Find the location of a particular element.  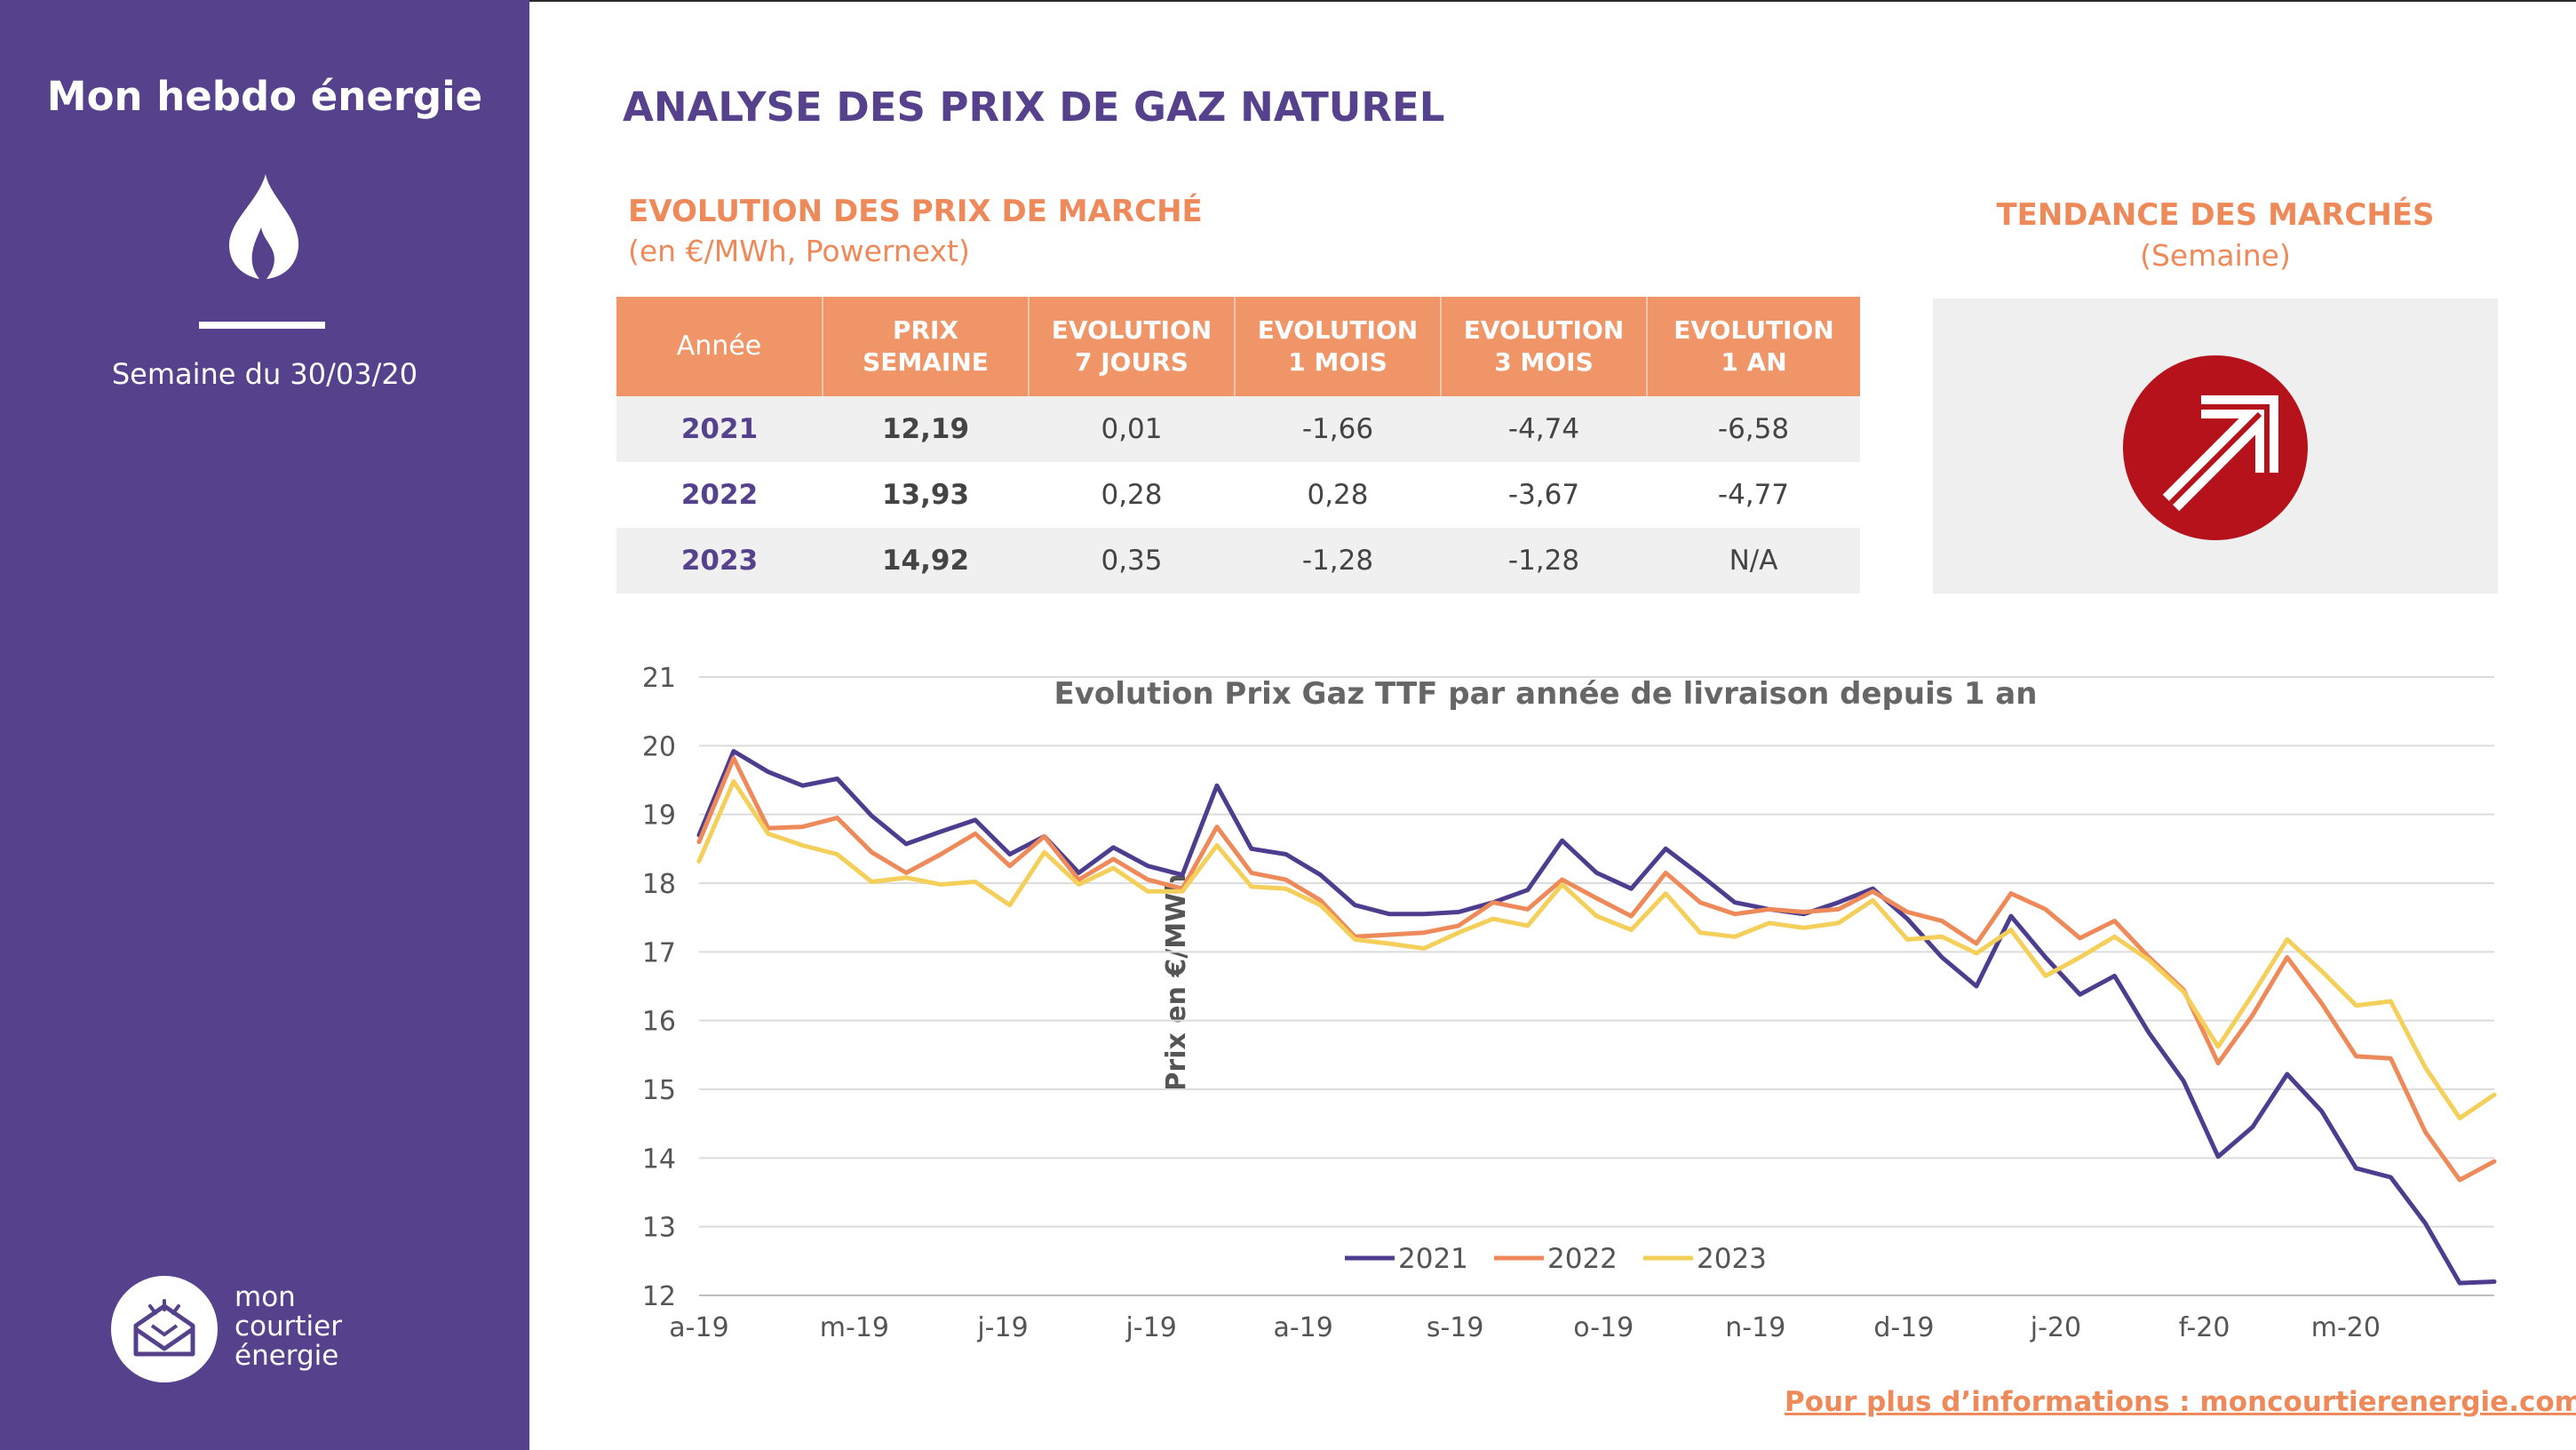

y-axis-ticks: 12 13 14 15 16 17 18 19 20 21 is located at coordinates (659, 987).